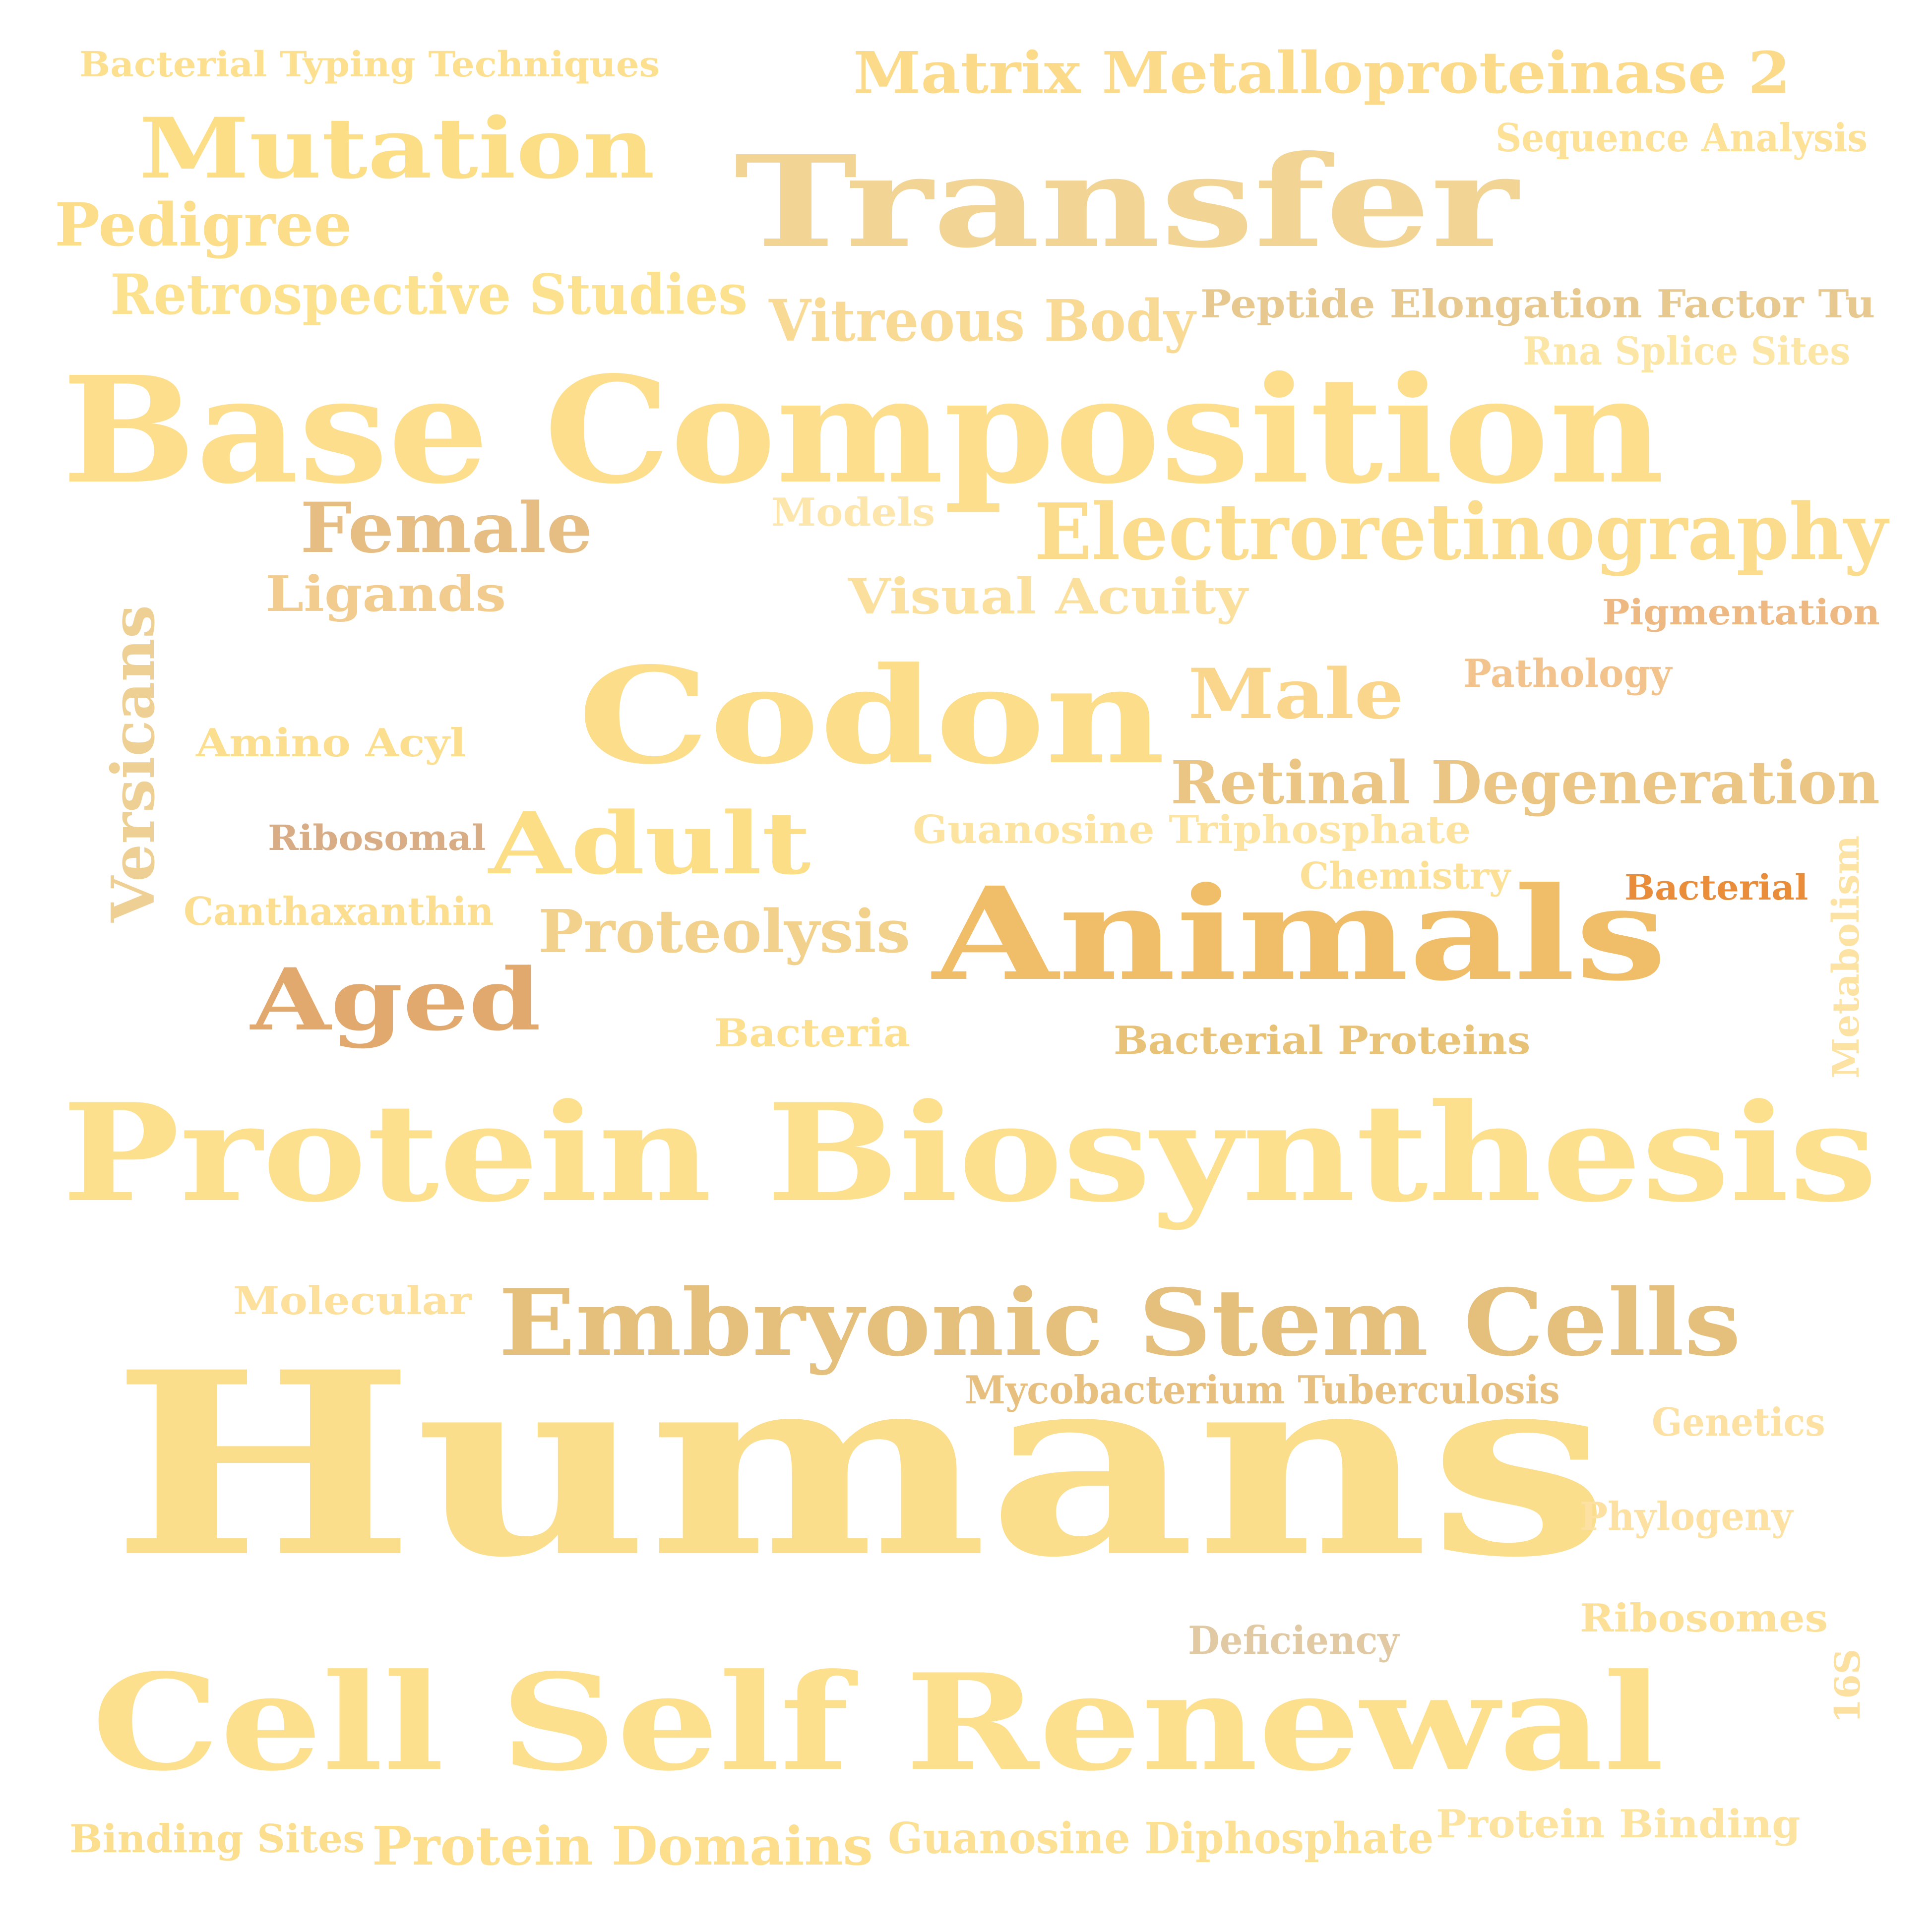 Image resolution: width=1932 pixels, height=1932 pixels. What do you see at coordinates (863, 430) in the screenshot?
I see `word-base-composition: Base Composition` at bounding box center [863, 430].